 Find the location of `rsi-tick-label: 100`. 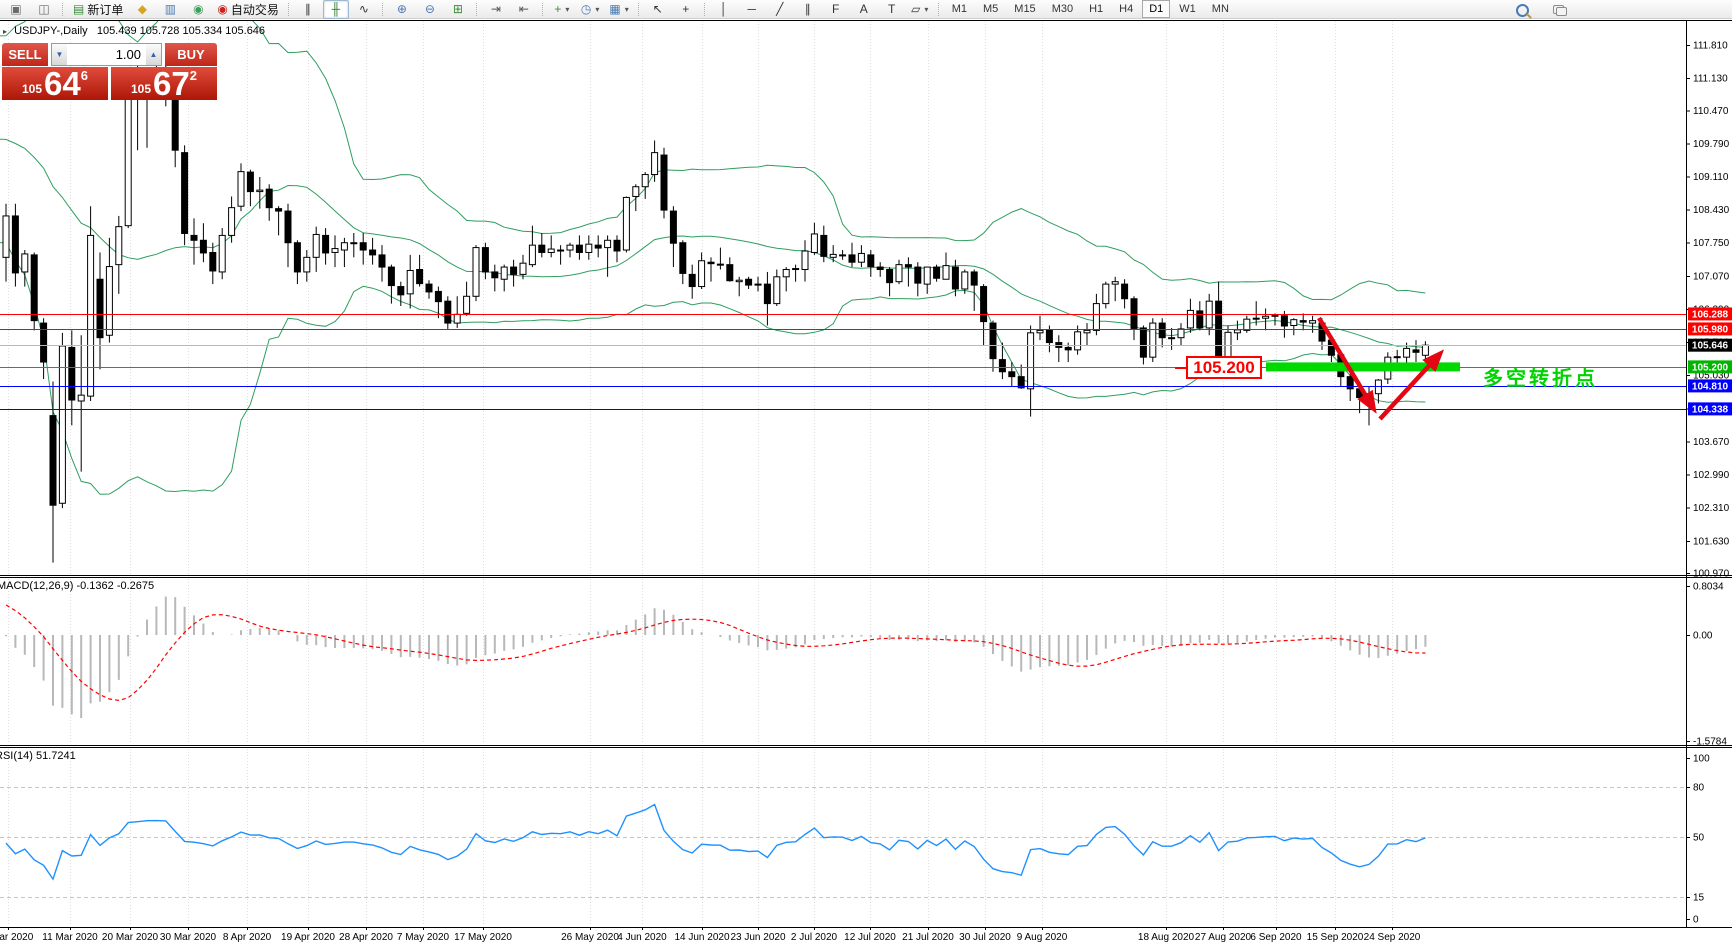

rsi-tick-label: 100 is located at coordinates (1701, 759).